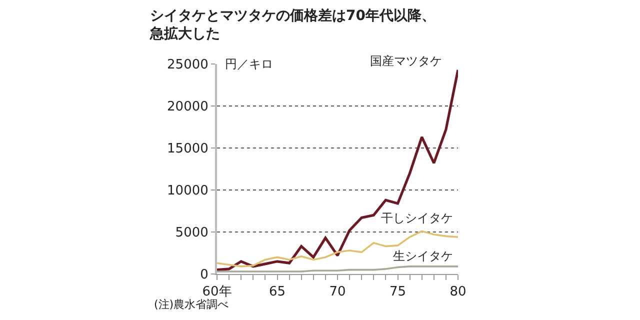  I want to click on x-tick-label: 80, so click(458, 292).